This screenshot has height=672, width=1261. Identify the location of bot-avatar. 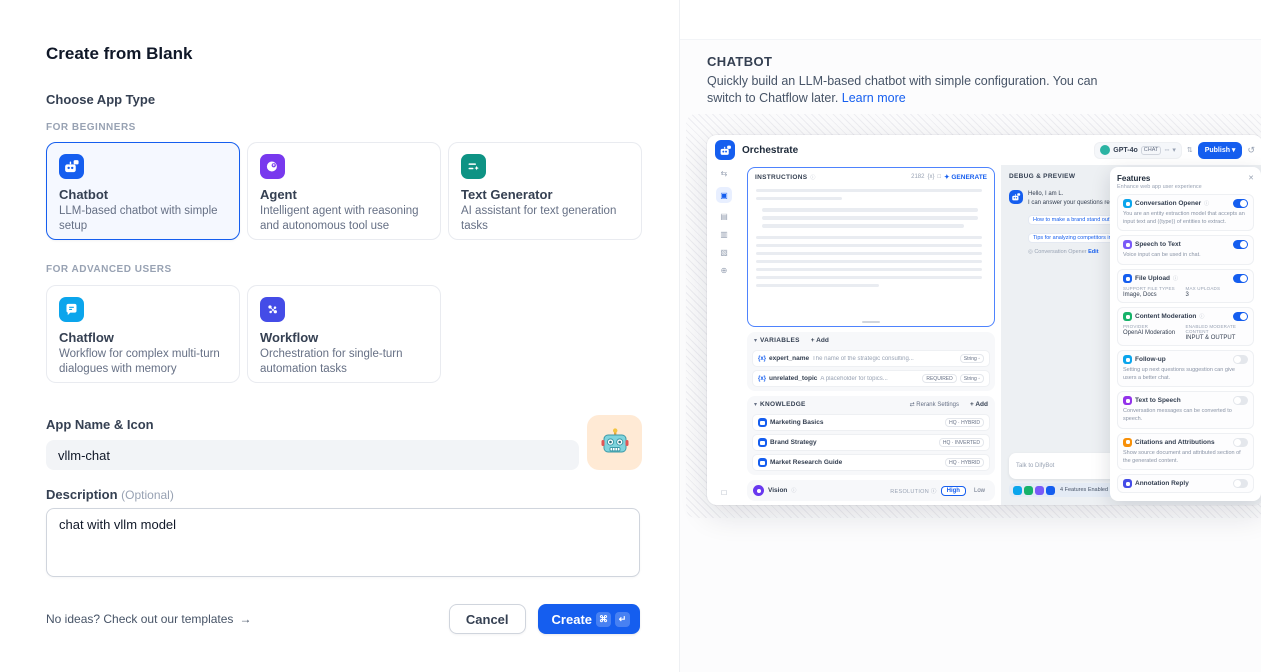
(1016, 197).